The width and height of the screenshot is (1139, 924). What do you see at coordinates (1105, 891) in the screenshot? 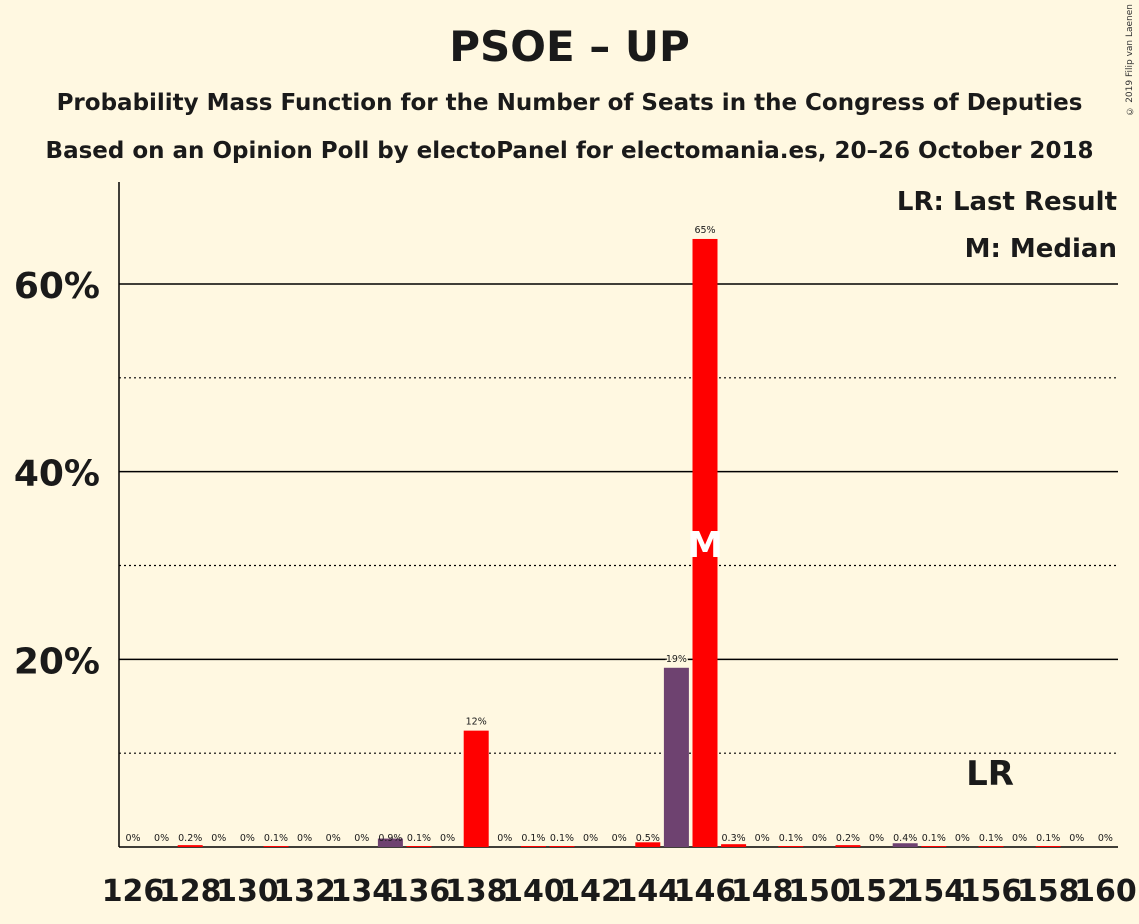
I see `x-tick-label: 160` at bounding box center [1105, 891].